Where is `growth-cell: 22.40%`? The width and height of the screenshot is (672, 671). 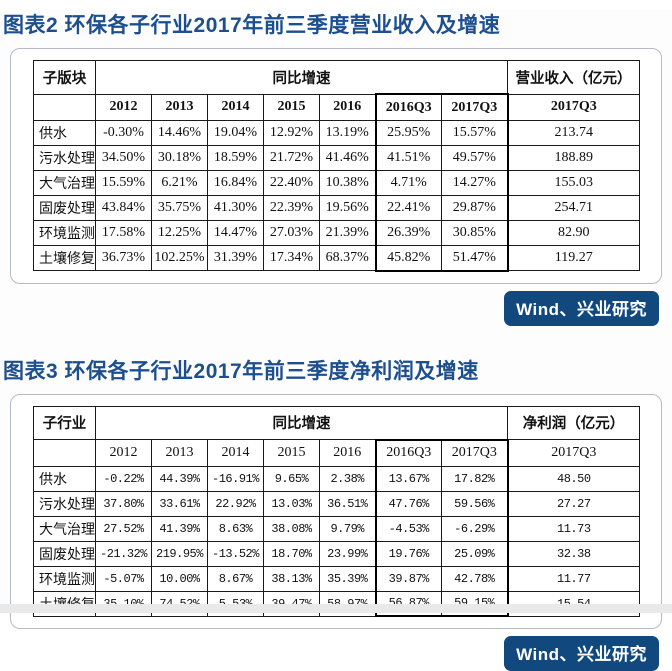 growth-cell: 22.40% is located at coordinates (292, 183).